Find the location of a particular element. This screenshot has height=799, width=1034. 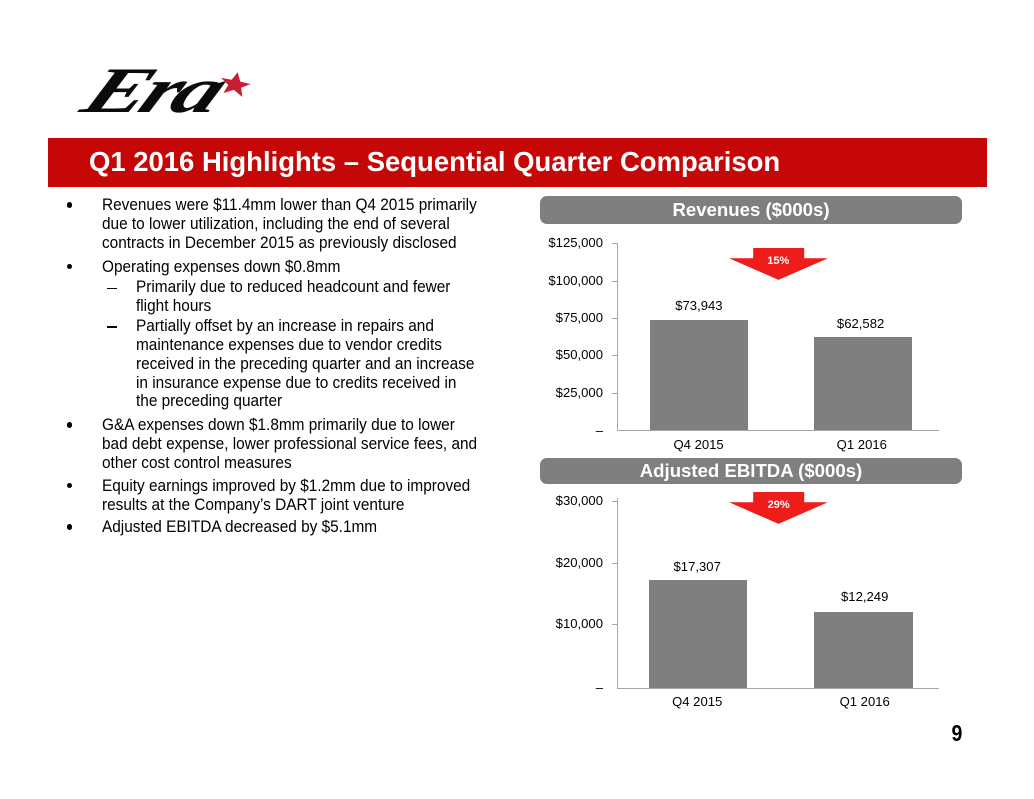

svg-text: Era is located at coordinates (154, 91).